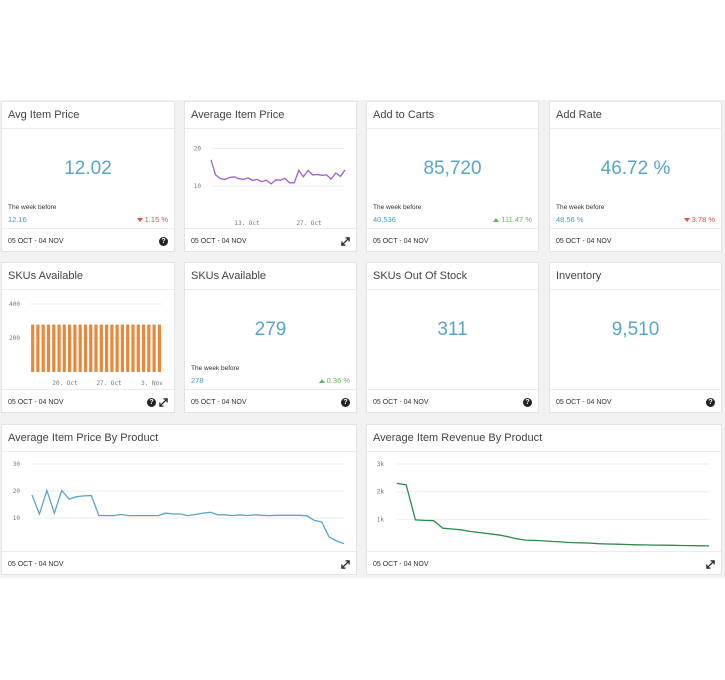 The image size is (725, 680). Describe the element at coordinates (65, 383) in the screenshot. I see `x-tick-label: 20. Oct` at that location.